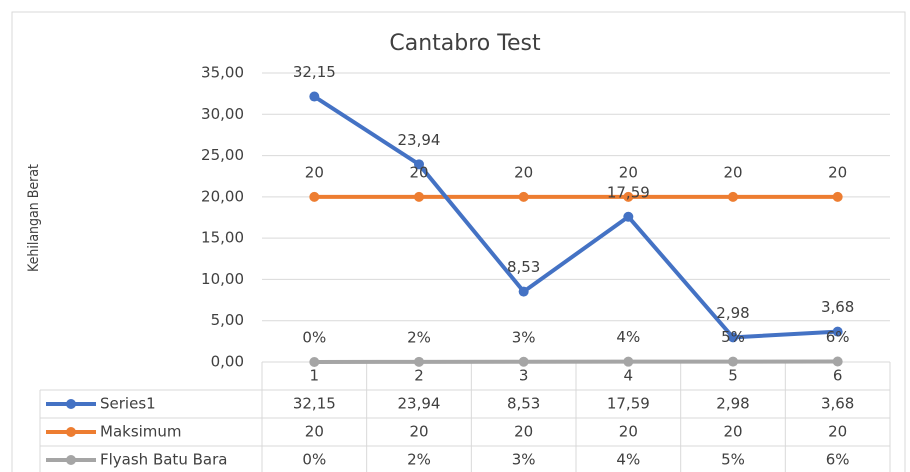 The height and width of the screenshot is (472, 910). What do you see at coordinates (732, 313) in the screenshot?
I see `data-label: 2,98` at bounding box center [732, 313].